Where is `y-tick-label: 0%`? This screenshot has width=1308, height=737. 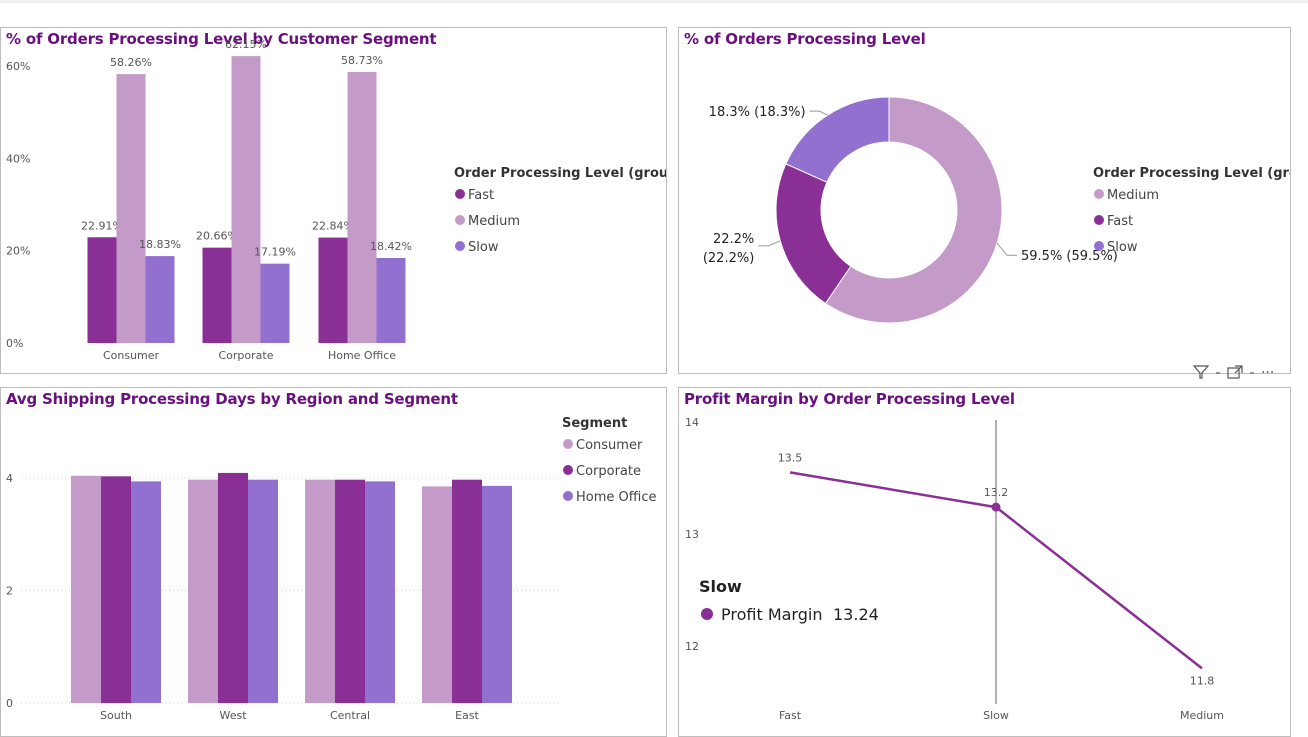 y-tick-label: 0% is located at coordinates (14, 343).